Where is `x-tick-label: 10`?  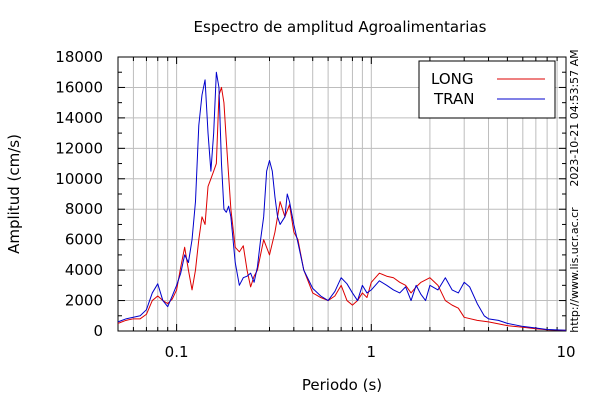 x-tick-label: 10 is located at coordinates (565, 352).